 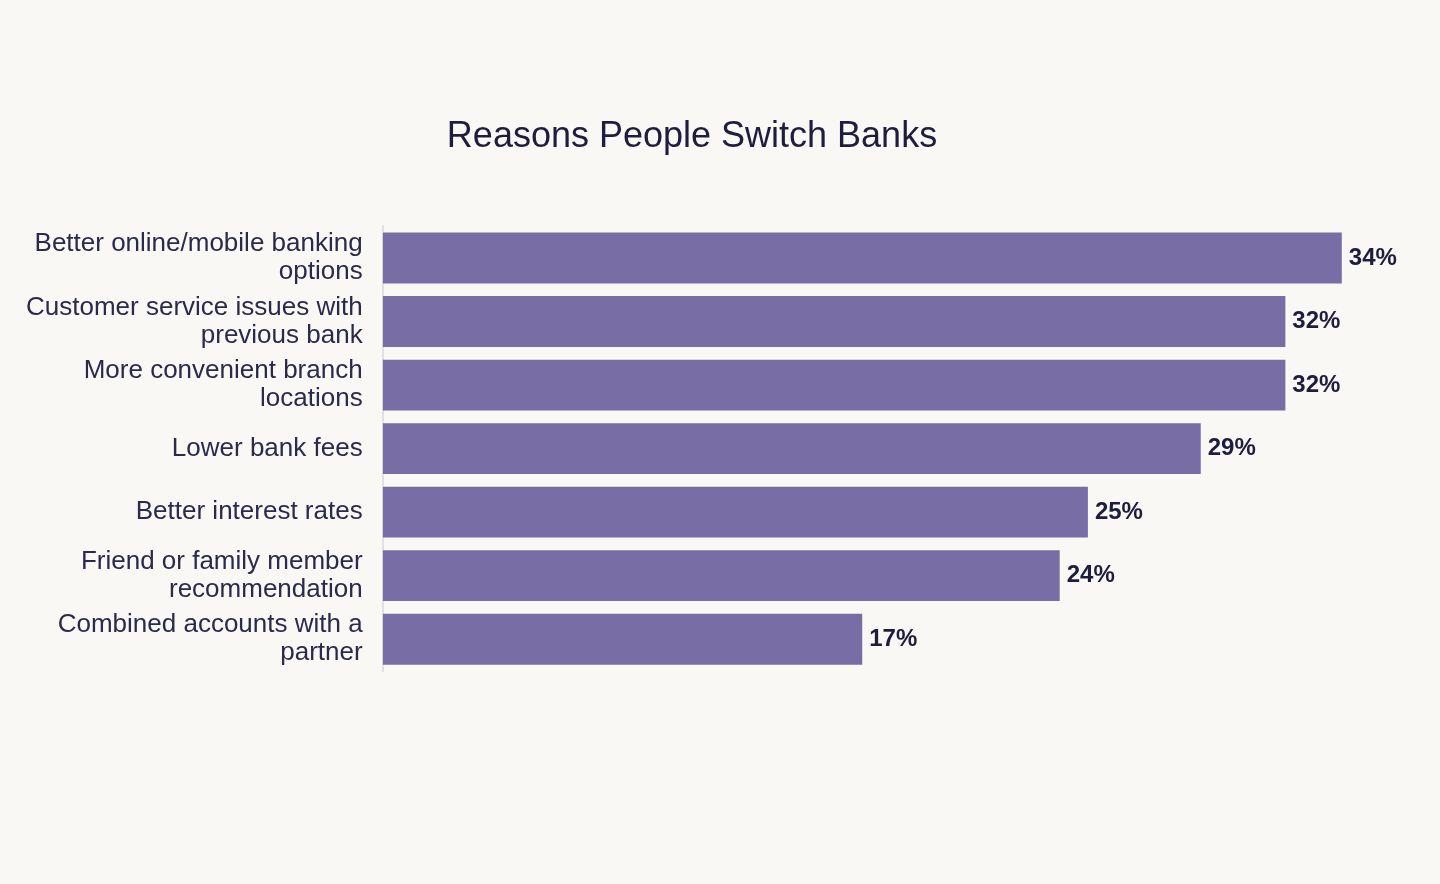 I want to click on data-label: 24%, so click(x=1090, y=574).